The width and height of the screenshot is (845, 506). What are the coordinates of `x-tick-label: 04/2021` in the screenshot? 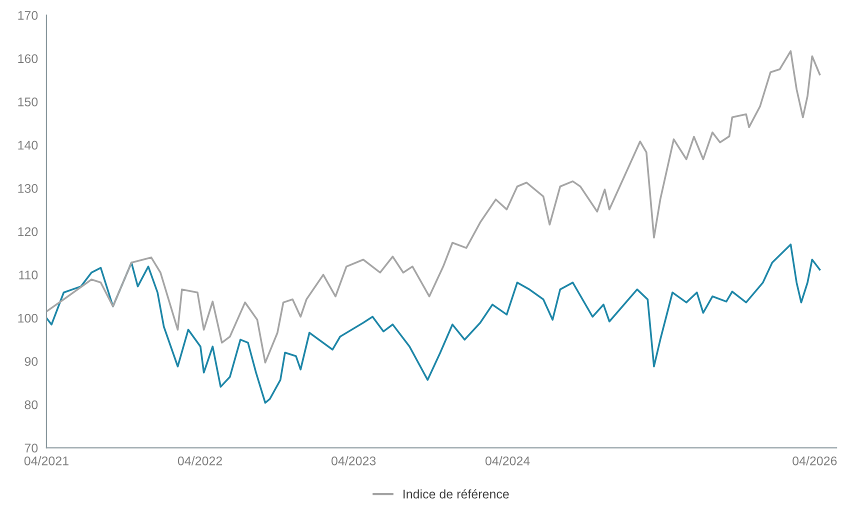 It's located at (46, 461).